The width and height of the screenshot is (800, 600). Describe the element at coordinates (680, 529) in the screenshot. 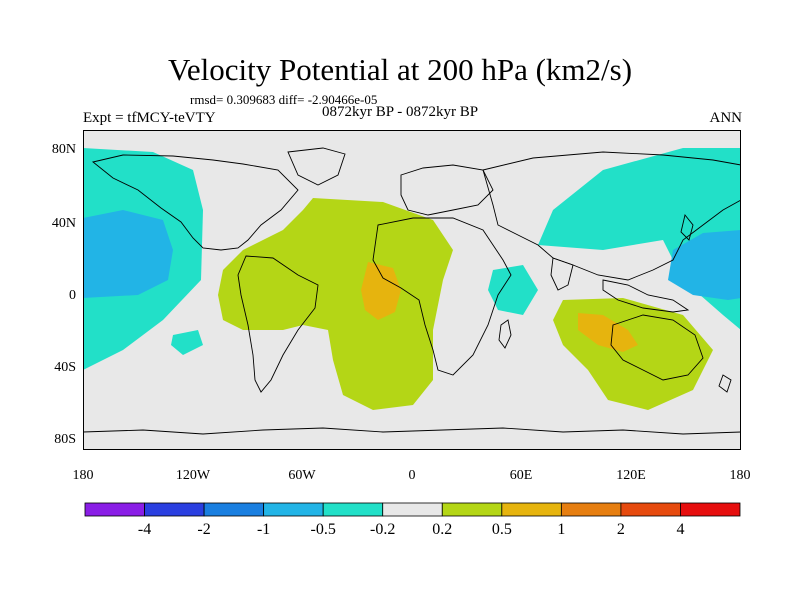

I see `colorbar-label: 4` at that location.